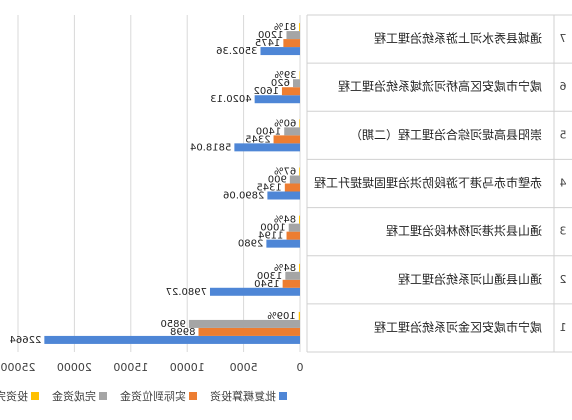 The image size is (572, 420). What do you see at coordinates (270, 35) in the screenshot?
I see `data-label: 1200` at bounding box center [270, 35].